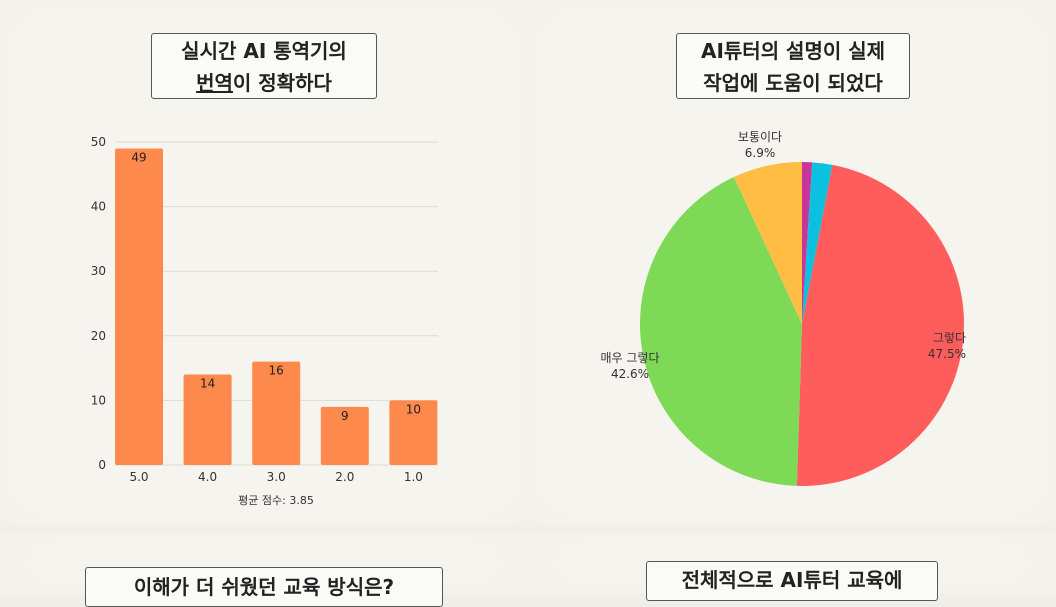  What do you see at coordinates (138, 477) in the screenshot?
I see `x-tick-label: 5.0` at bounding box center [138, 477].